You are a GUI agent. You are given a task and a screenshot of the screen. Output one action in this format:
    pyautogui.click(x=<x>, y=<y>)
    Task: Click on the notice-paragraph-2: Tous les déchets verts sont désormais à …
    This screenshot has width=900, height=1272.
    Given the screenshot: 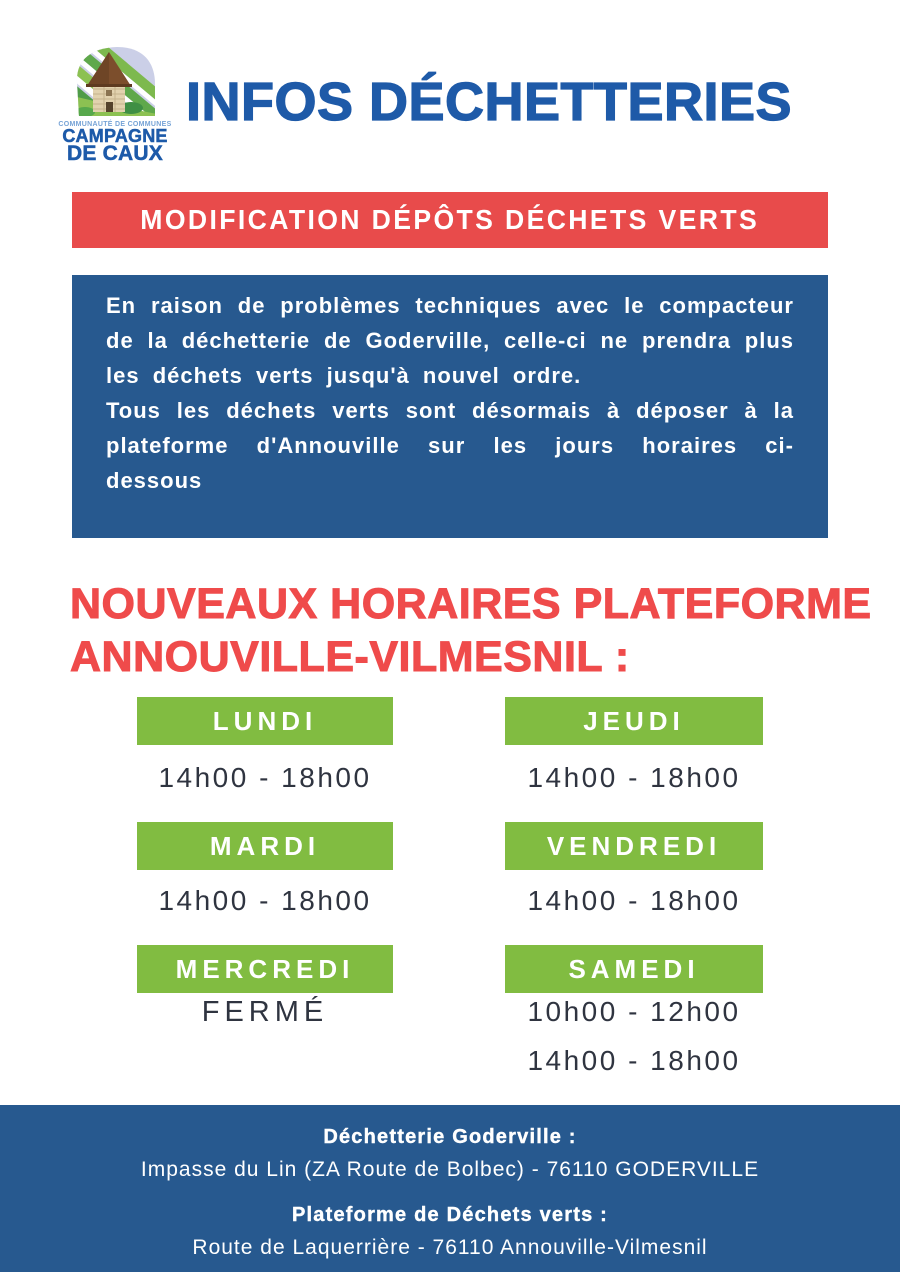 What is the action you would take?
    pyautogui.click(x=450, y=445)
    